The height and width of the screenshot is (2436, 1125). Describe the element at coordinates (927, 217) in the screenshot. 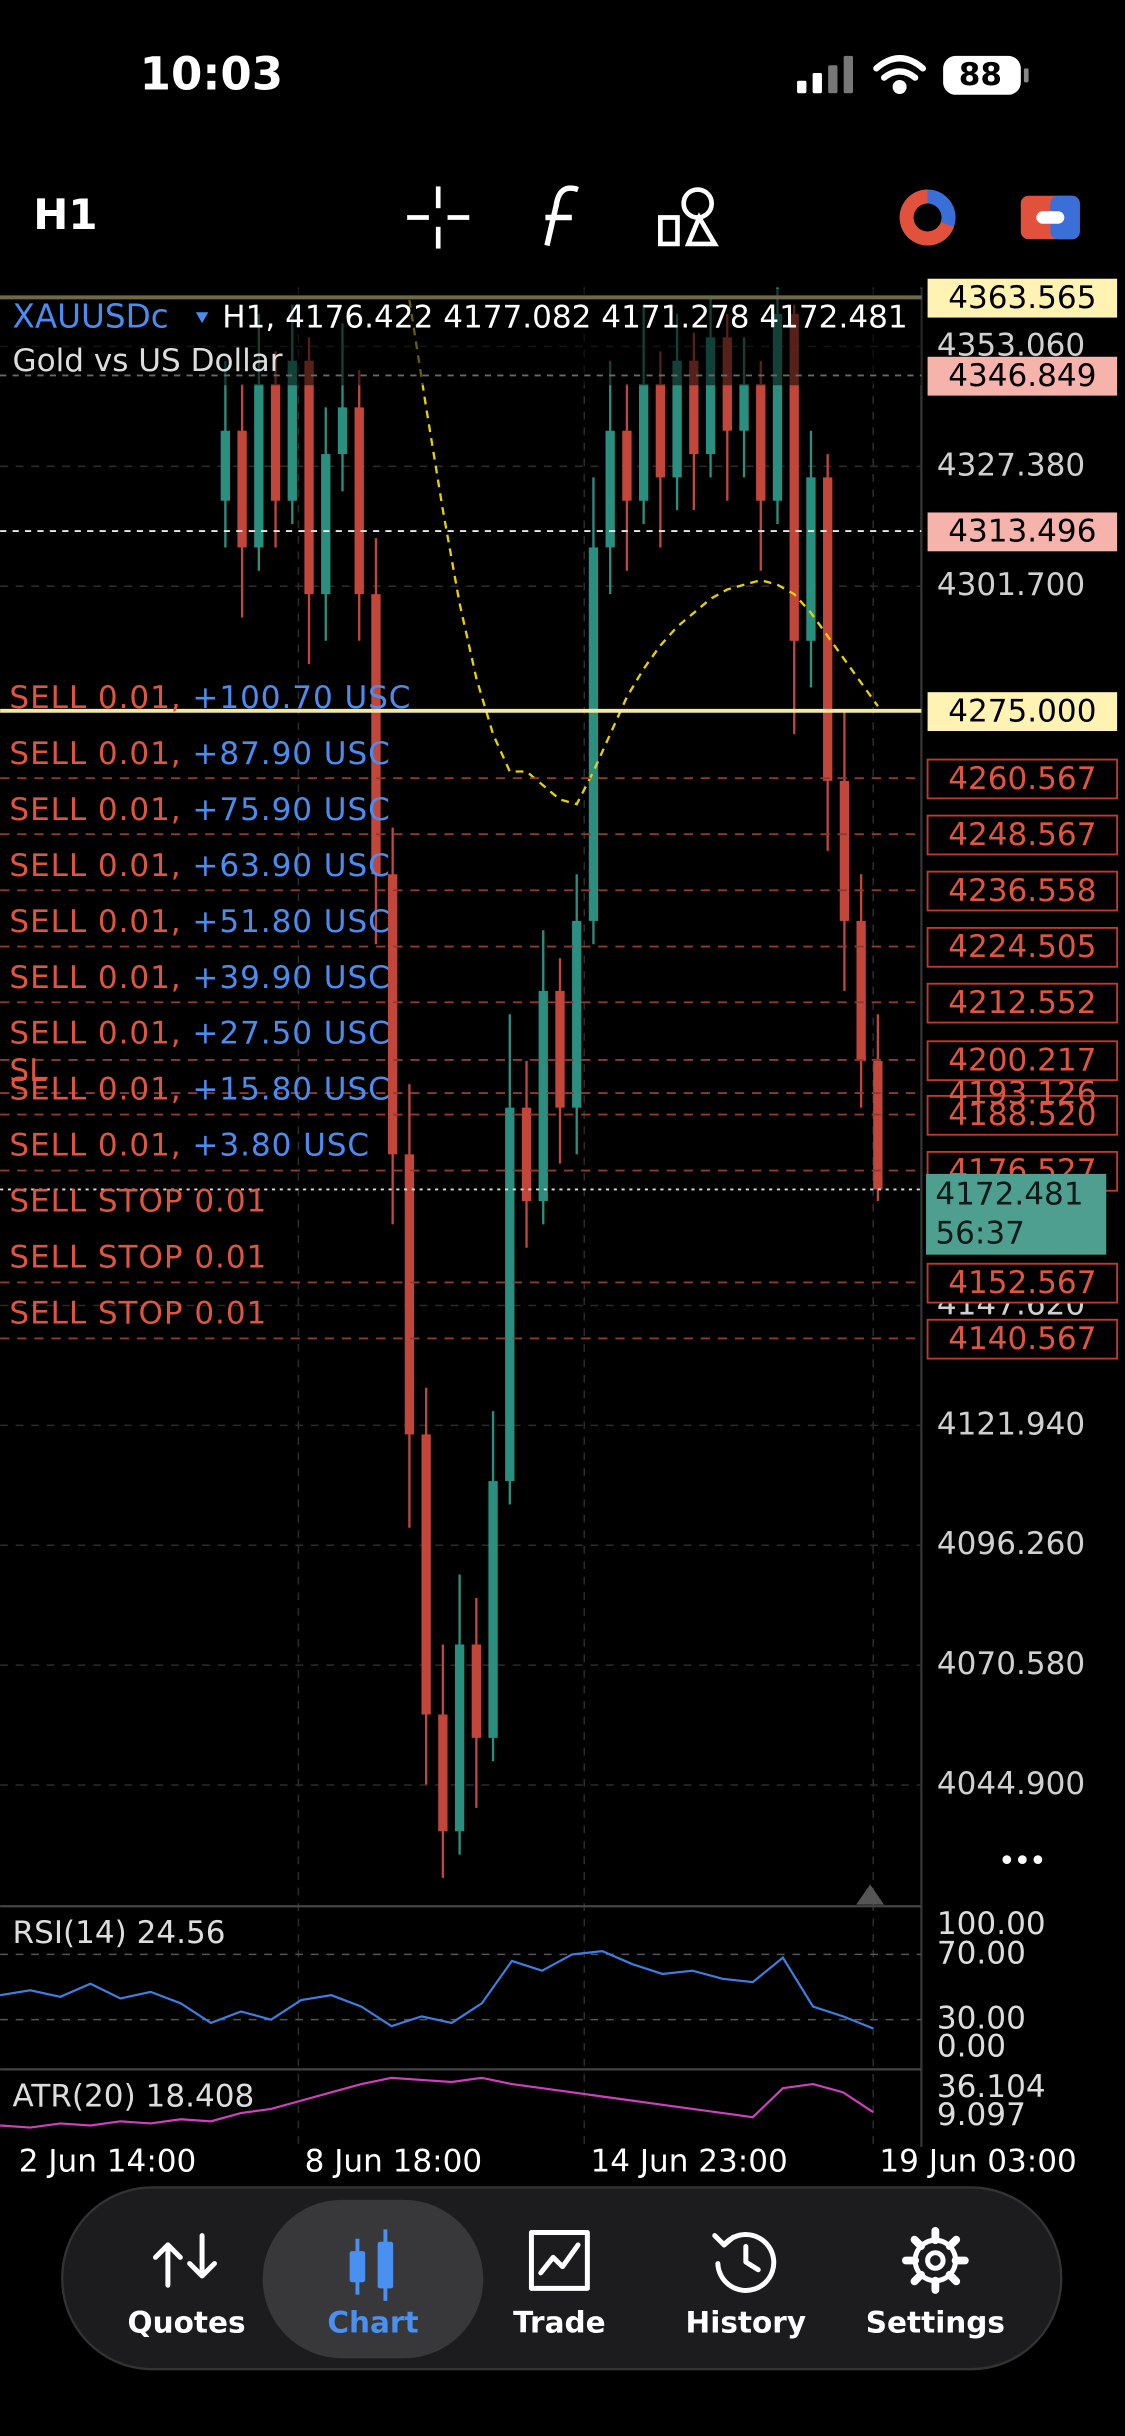

I see `account-button` at that location.